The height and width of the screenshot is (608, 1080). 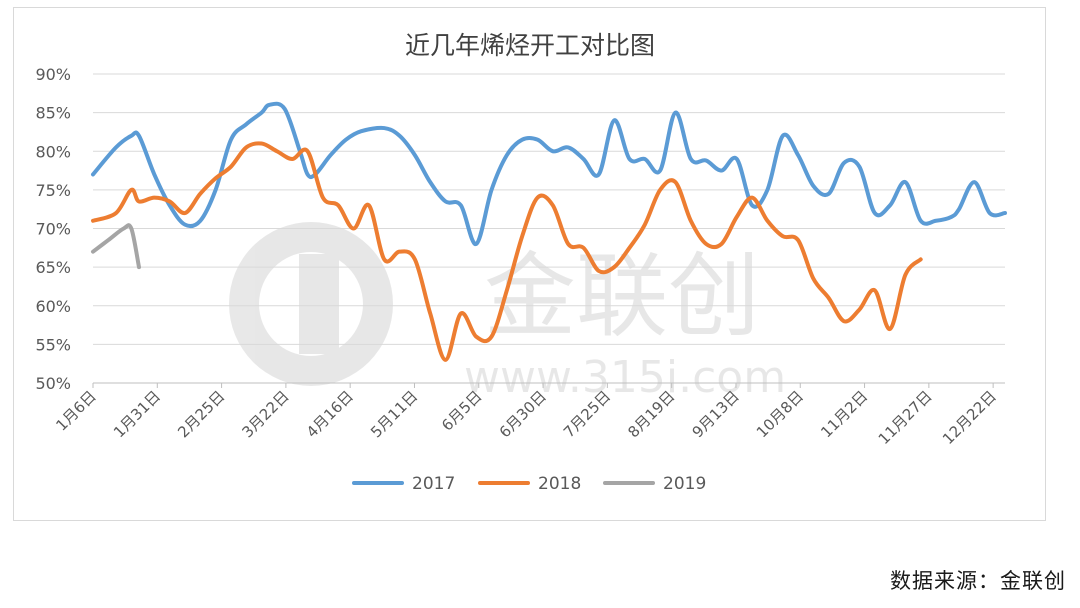 What do you see at coordinates (266, 414) in the screenshot?
I see `x-tick-label: 3月22日` at bounding box center [266, 414].